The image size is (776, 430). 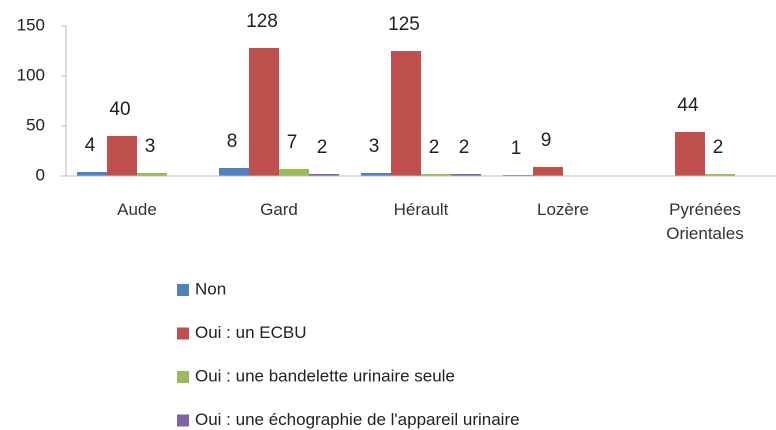 What do you see at coordinates (292, 142) in the screenshot?
I see `data-label: 7` at bounding box center [292, 142].